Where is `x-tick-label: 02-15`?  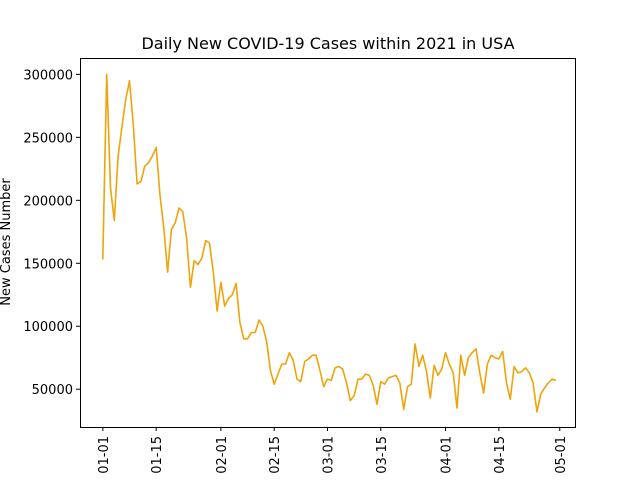
x-tick-label: 02-15 is located at coordinates (275, 455).